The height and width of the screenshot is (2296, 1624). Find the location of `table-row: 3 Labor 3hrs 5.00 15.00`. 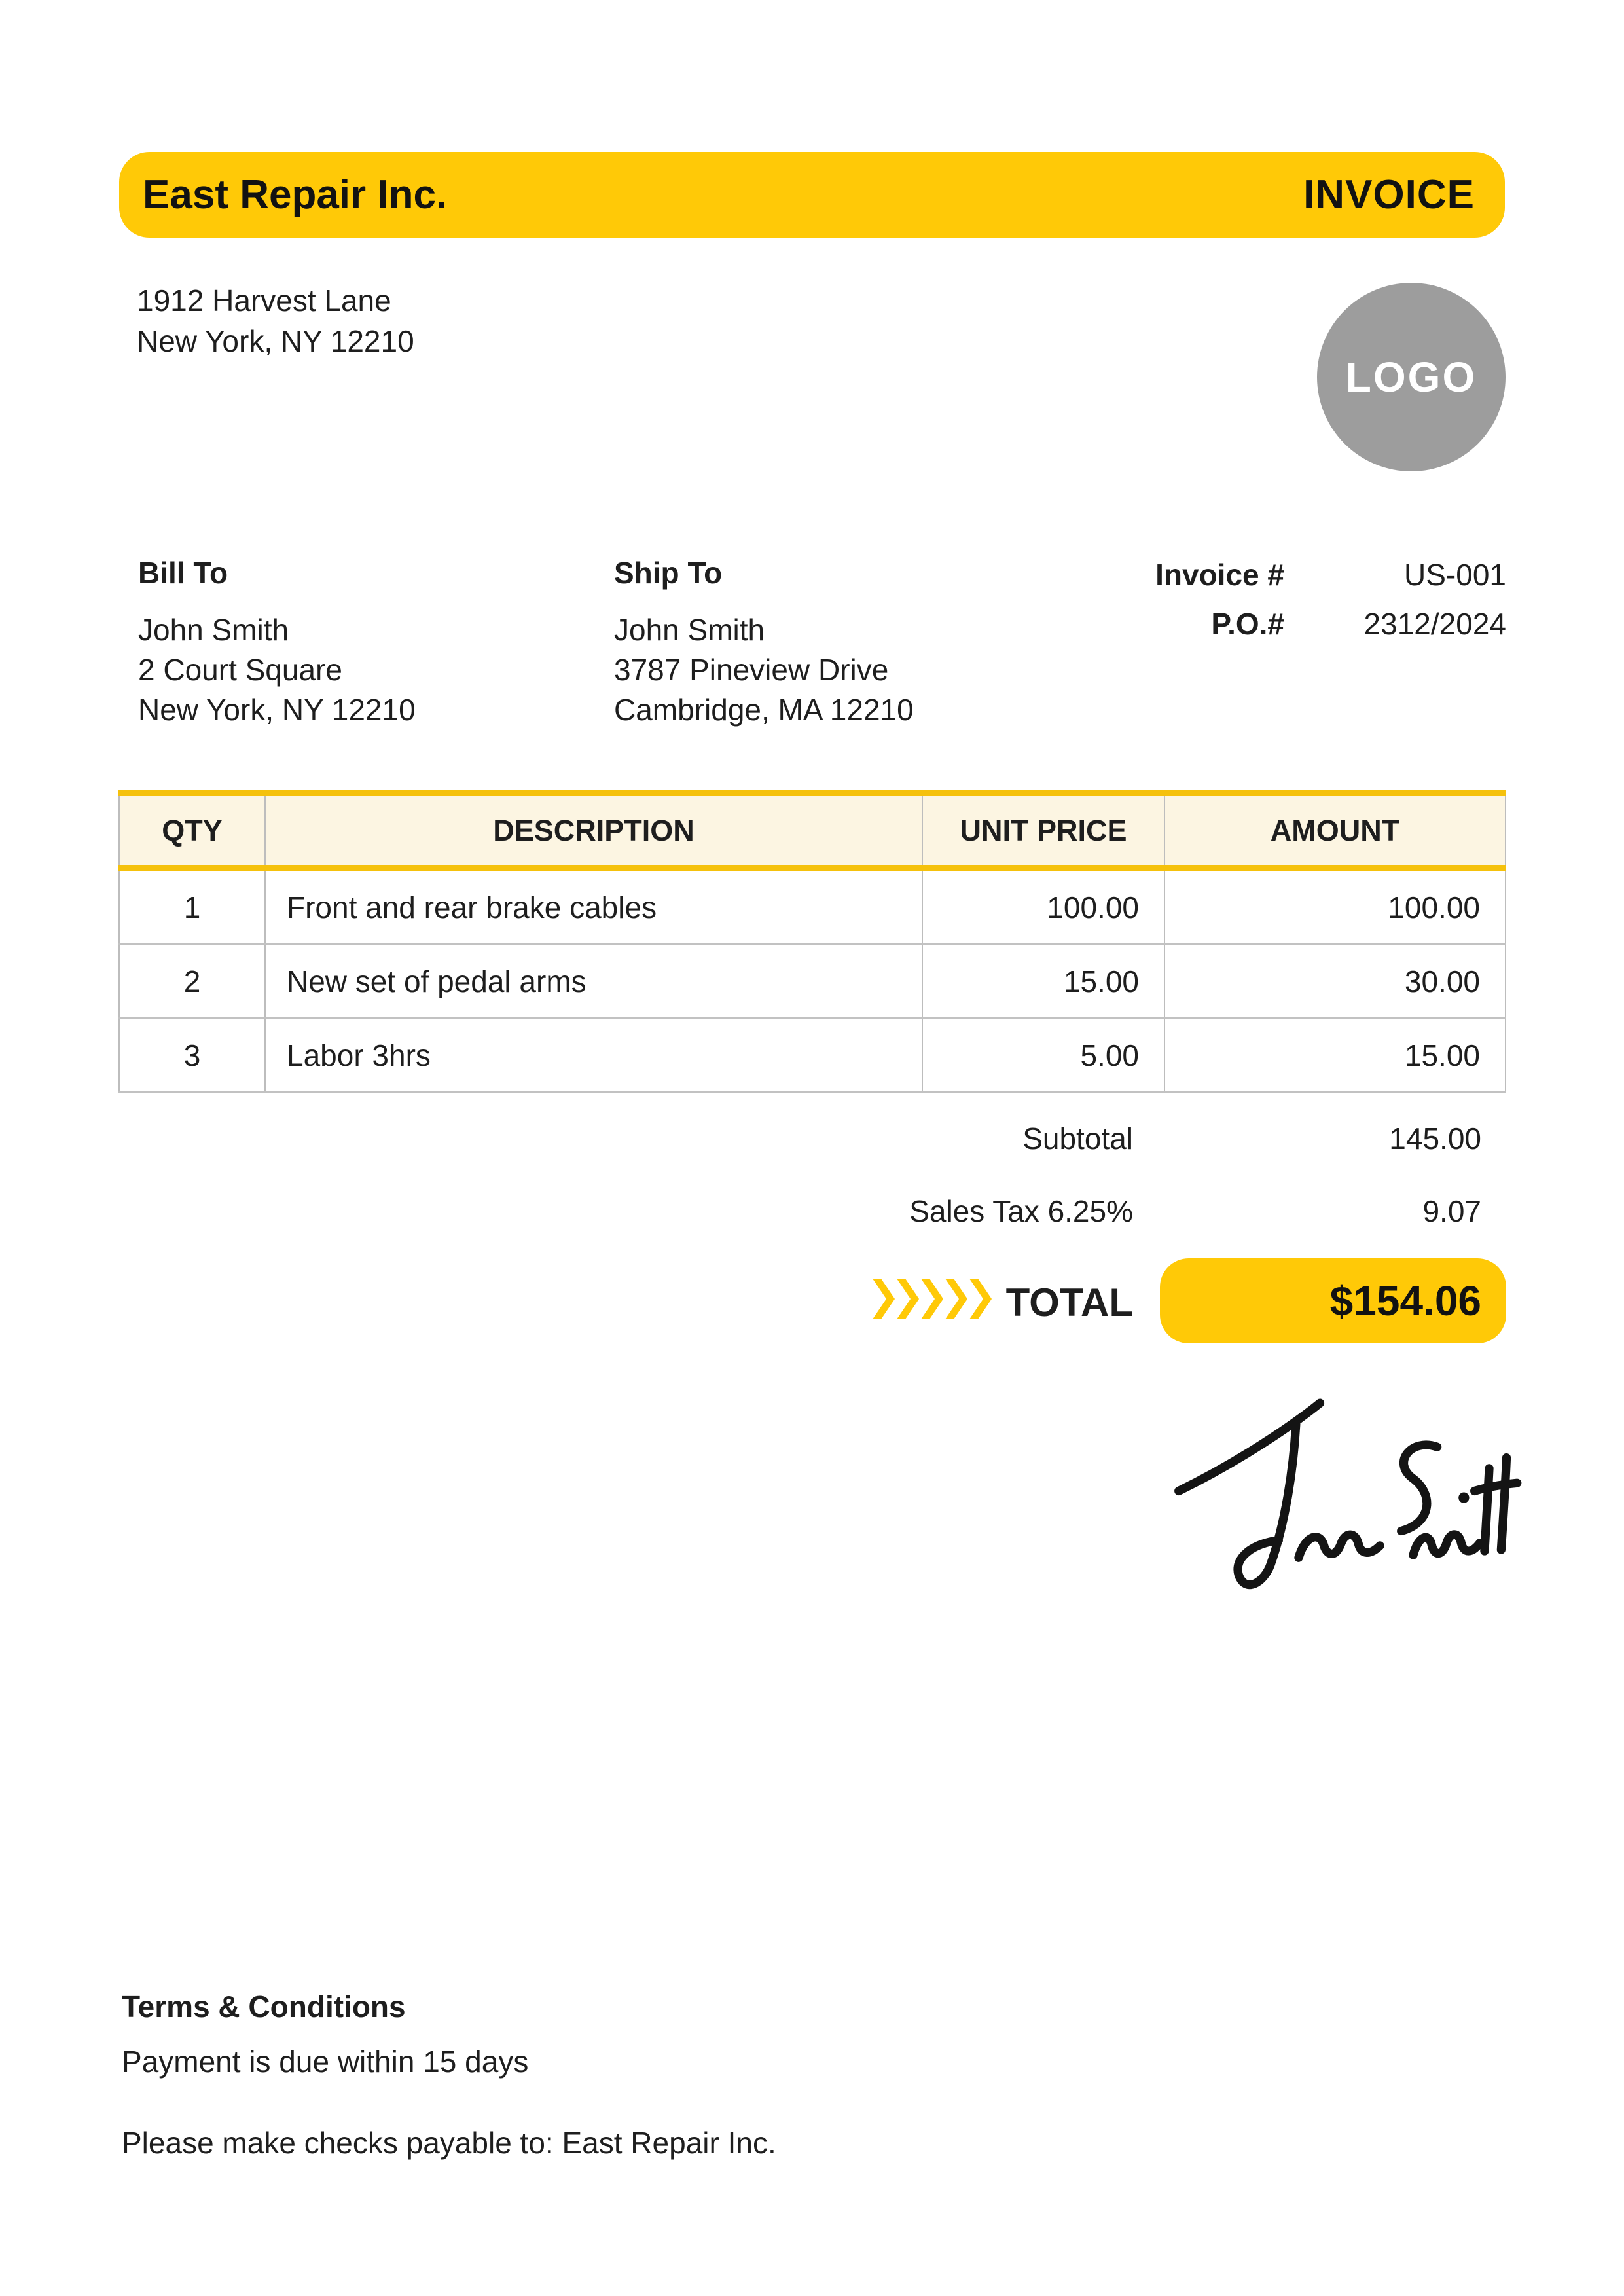

table-row: 3 Labor 3hrs 5.00 15.00 is located at coordinates (812, 1056).